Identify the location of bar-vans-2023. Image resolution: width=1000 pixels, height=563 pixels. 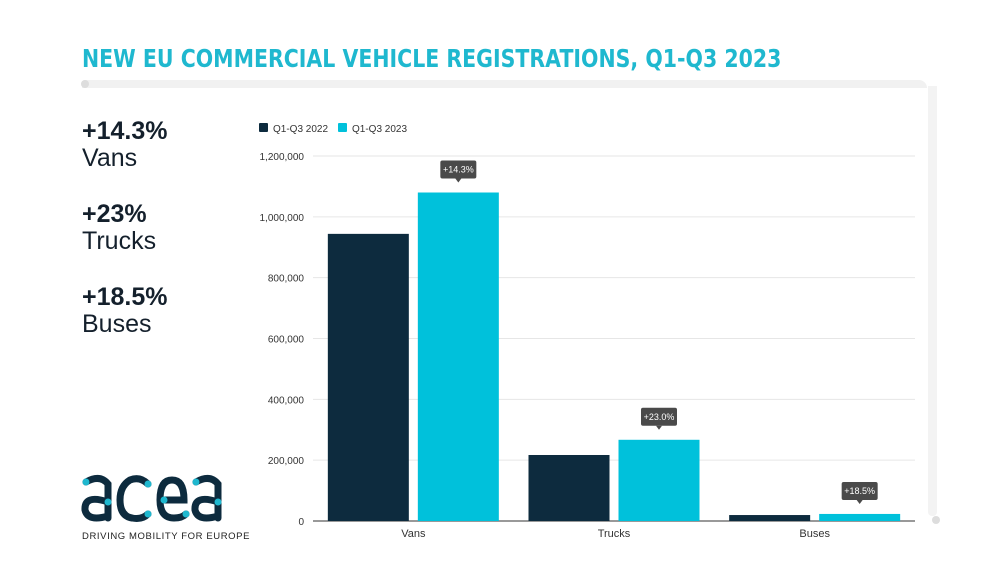
(458, 356).